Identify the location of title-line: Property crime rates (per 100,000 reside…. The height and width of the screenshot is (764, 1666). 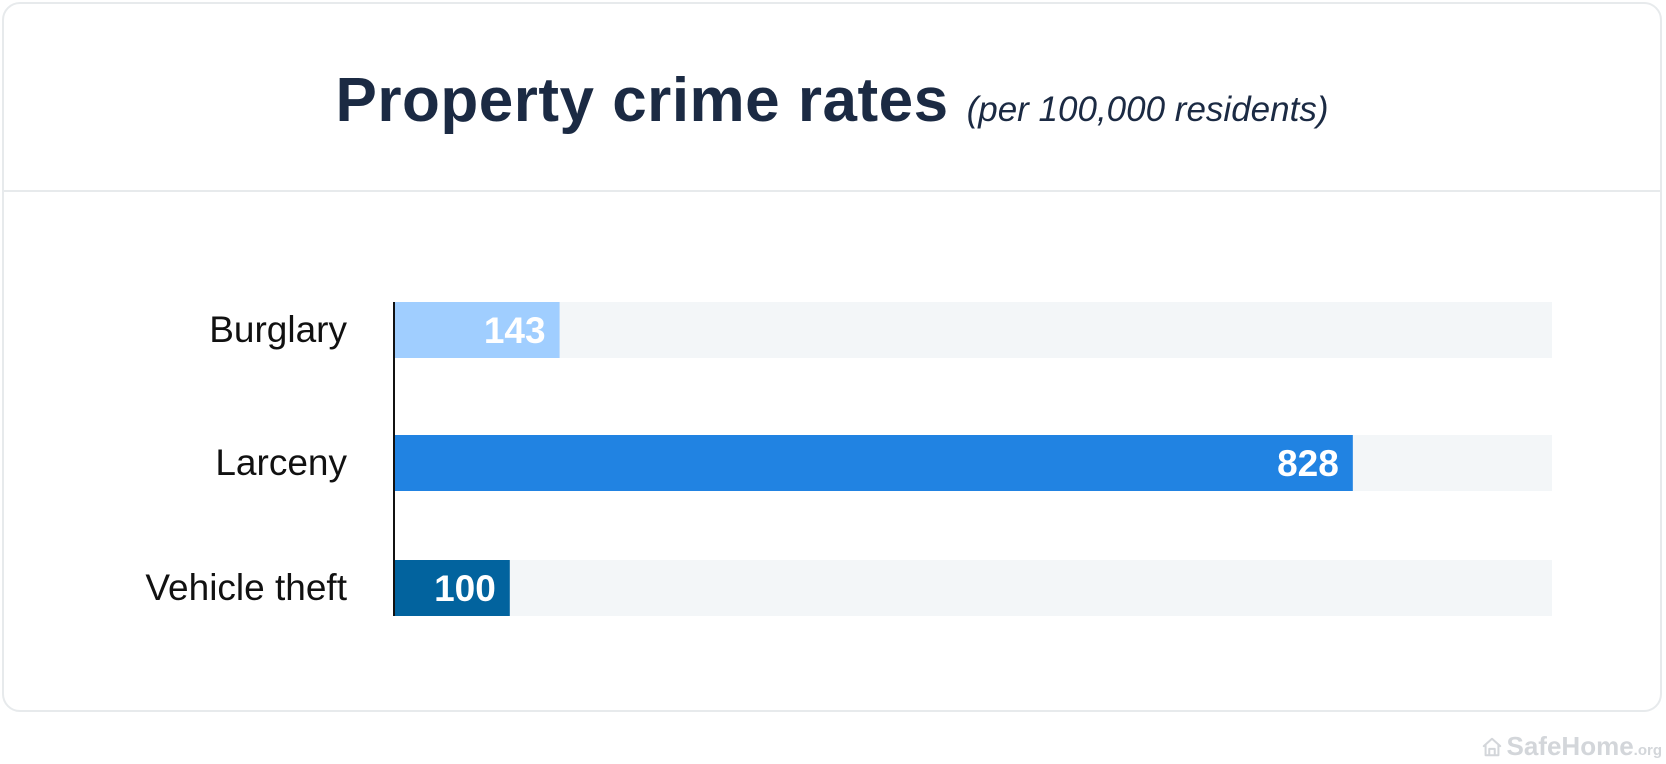
(832, 100).